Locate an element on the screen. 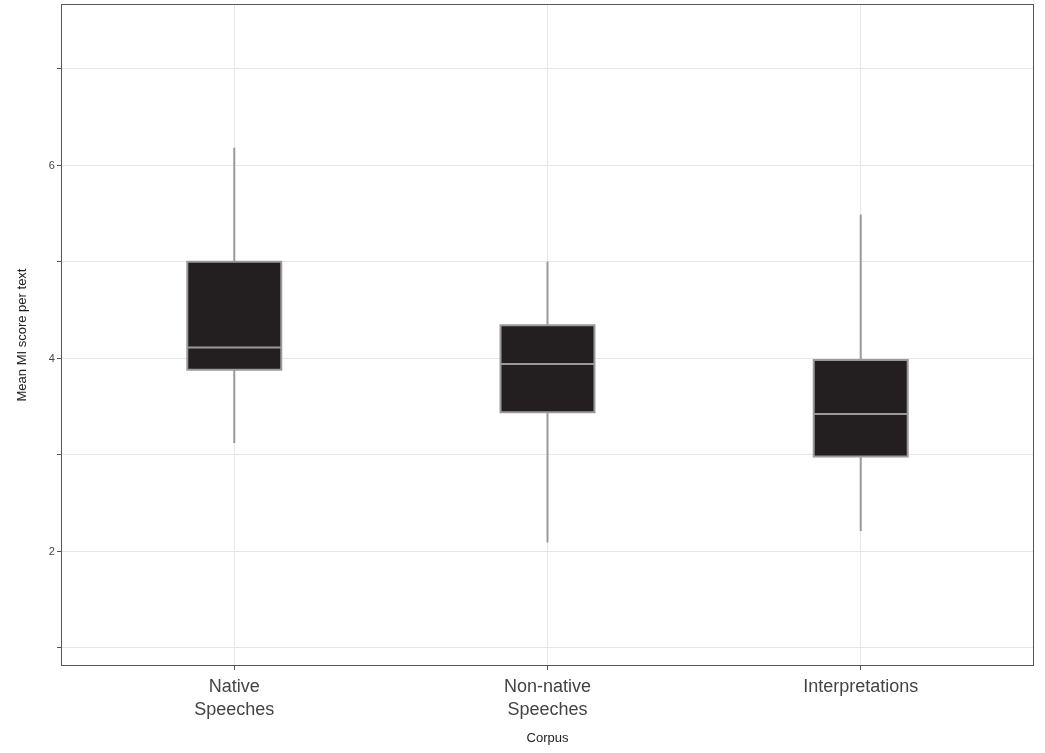 This screenshot has width=1045, height=753. y-tick-label: 4 is located at coordinates (51, 358).